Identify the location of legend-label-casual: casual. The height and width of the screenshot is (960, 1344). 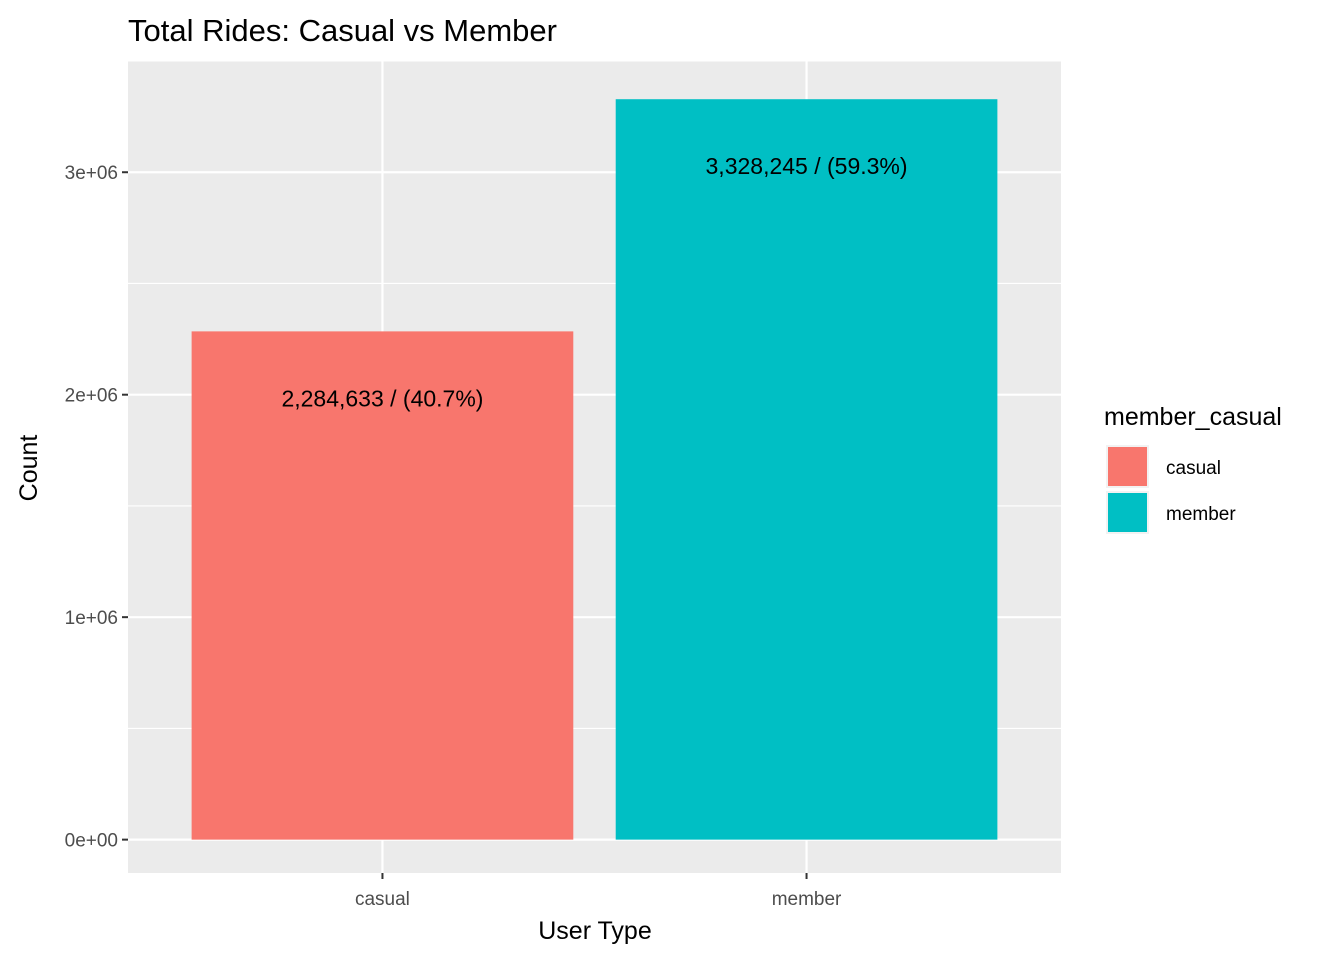
(1193, 468).